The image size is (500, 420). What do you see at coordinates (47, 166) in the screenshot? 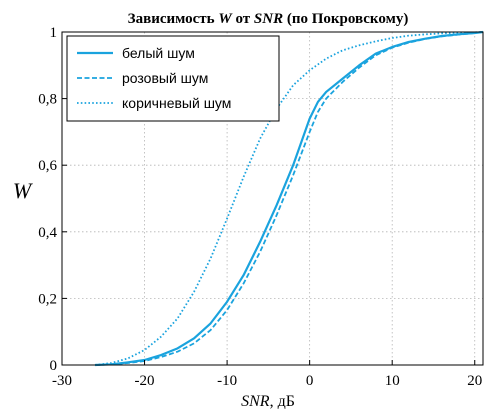
I see `y-tick-label: 0,6` at bounding box center [47, 166].